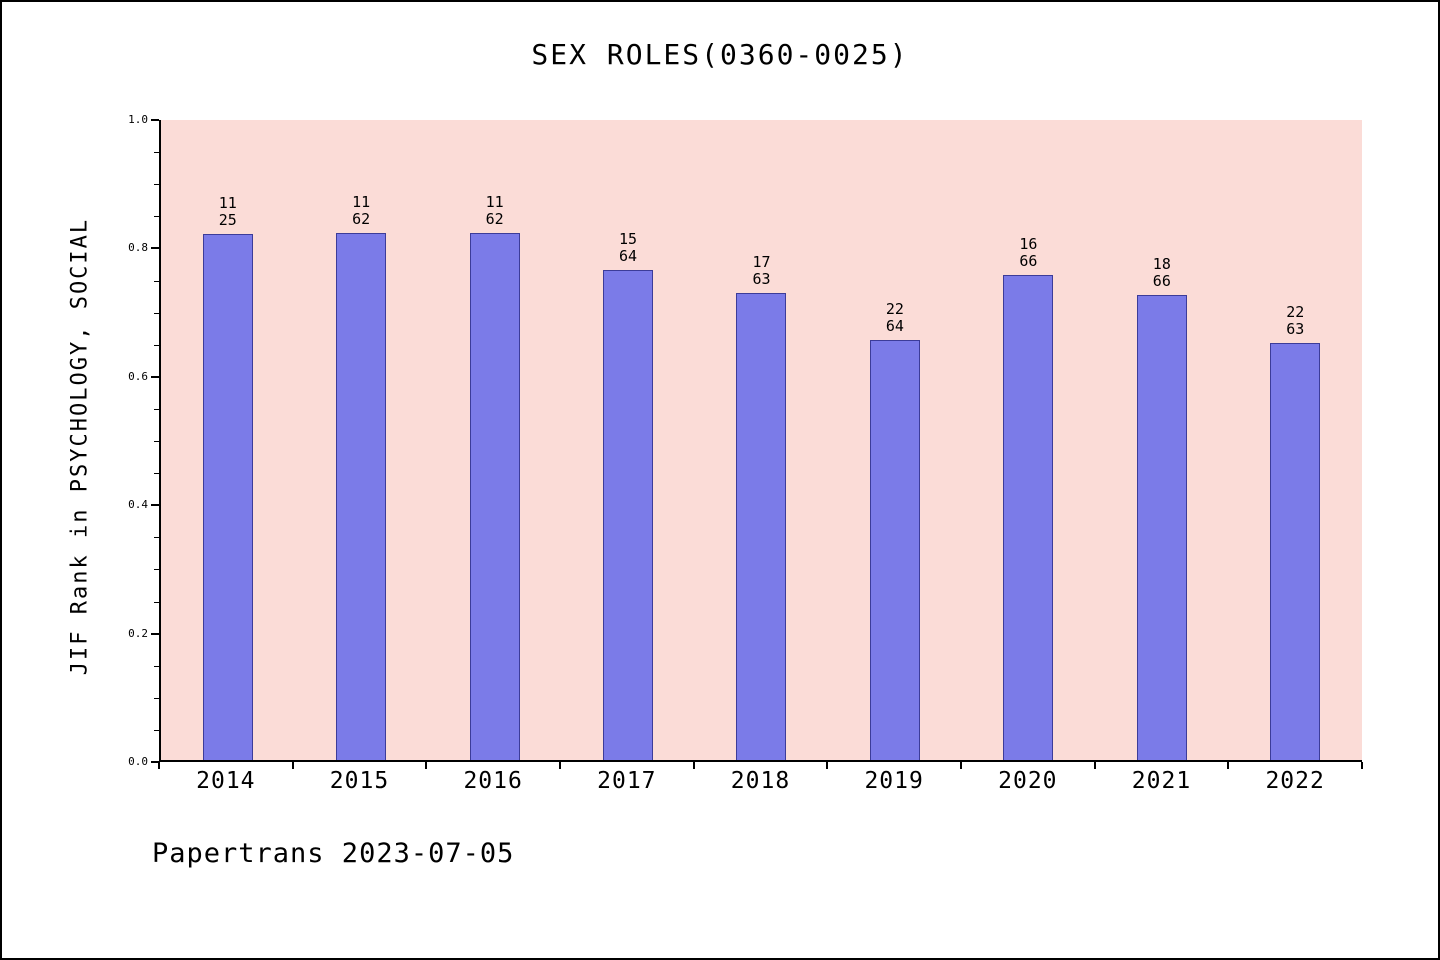 This screenshot has height=960, width=1440. Describe the element at coordinates (359, 781) in the screenshot. I see `x-tick-label-2015: 2015` at that location.